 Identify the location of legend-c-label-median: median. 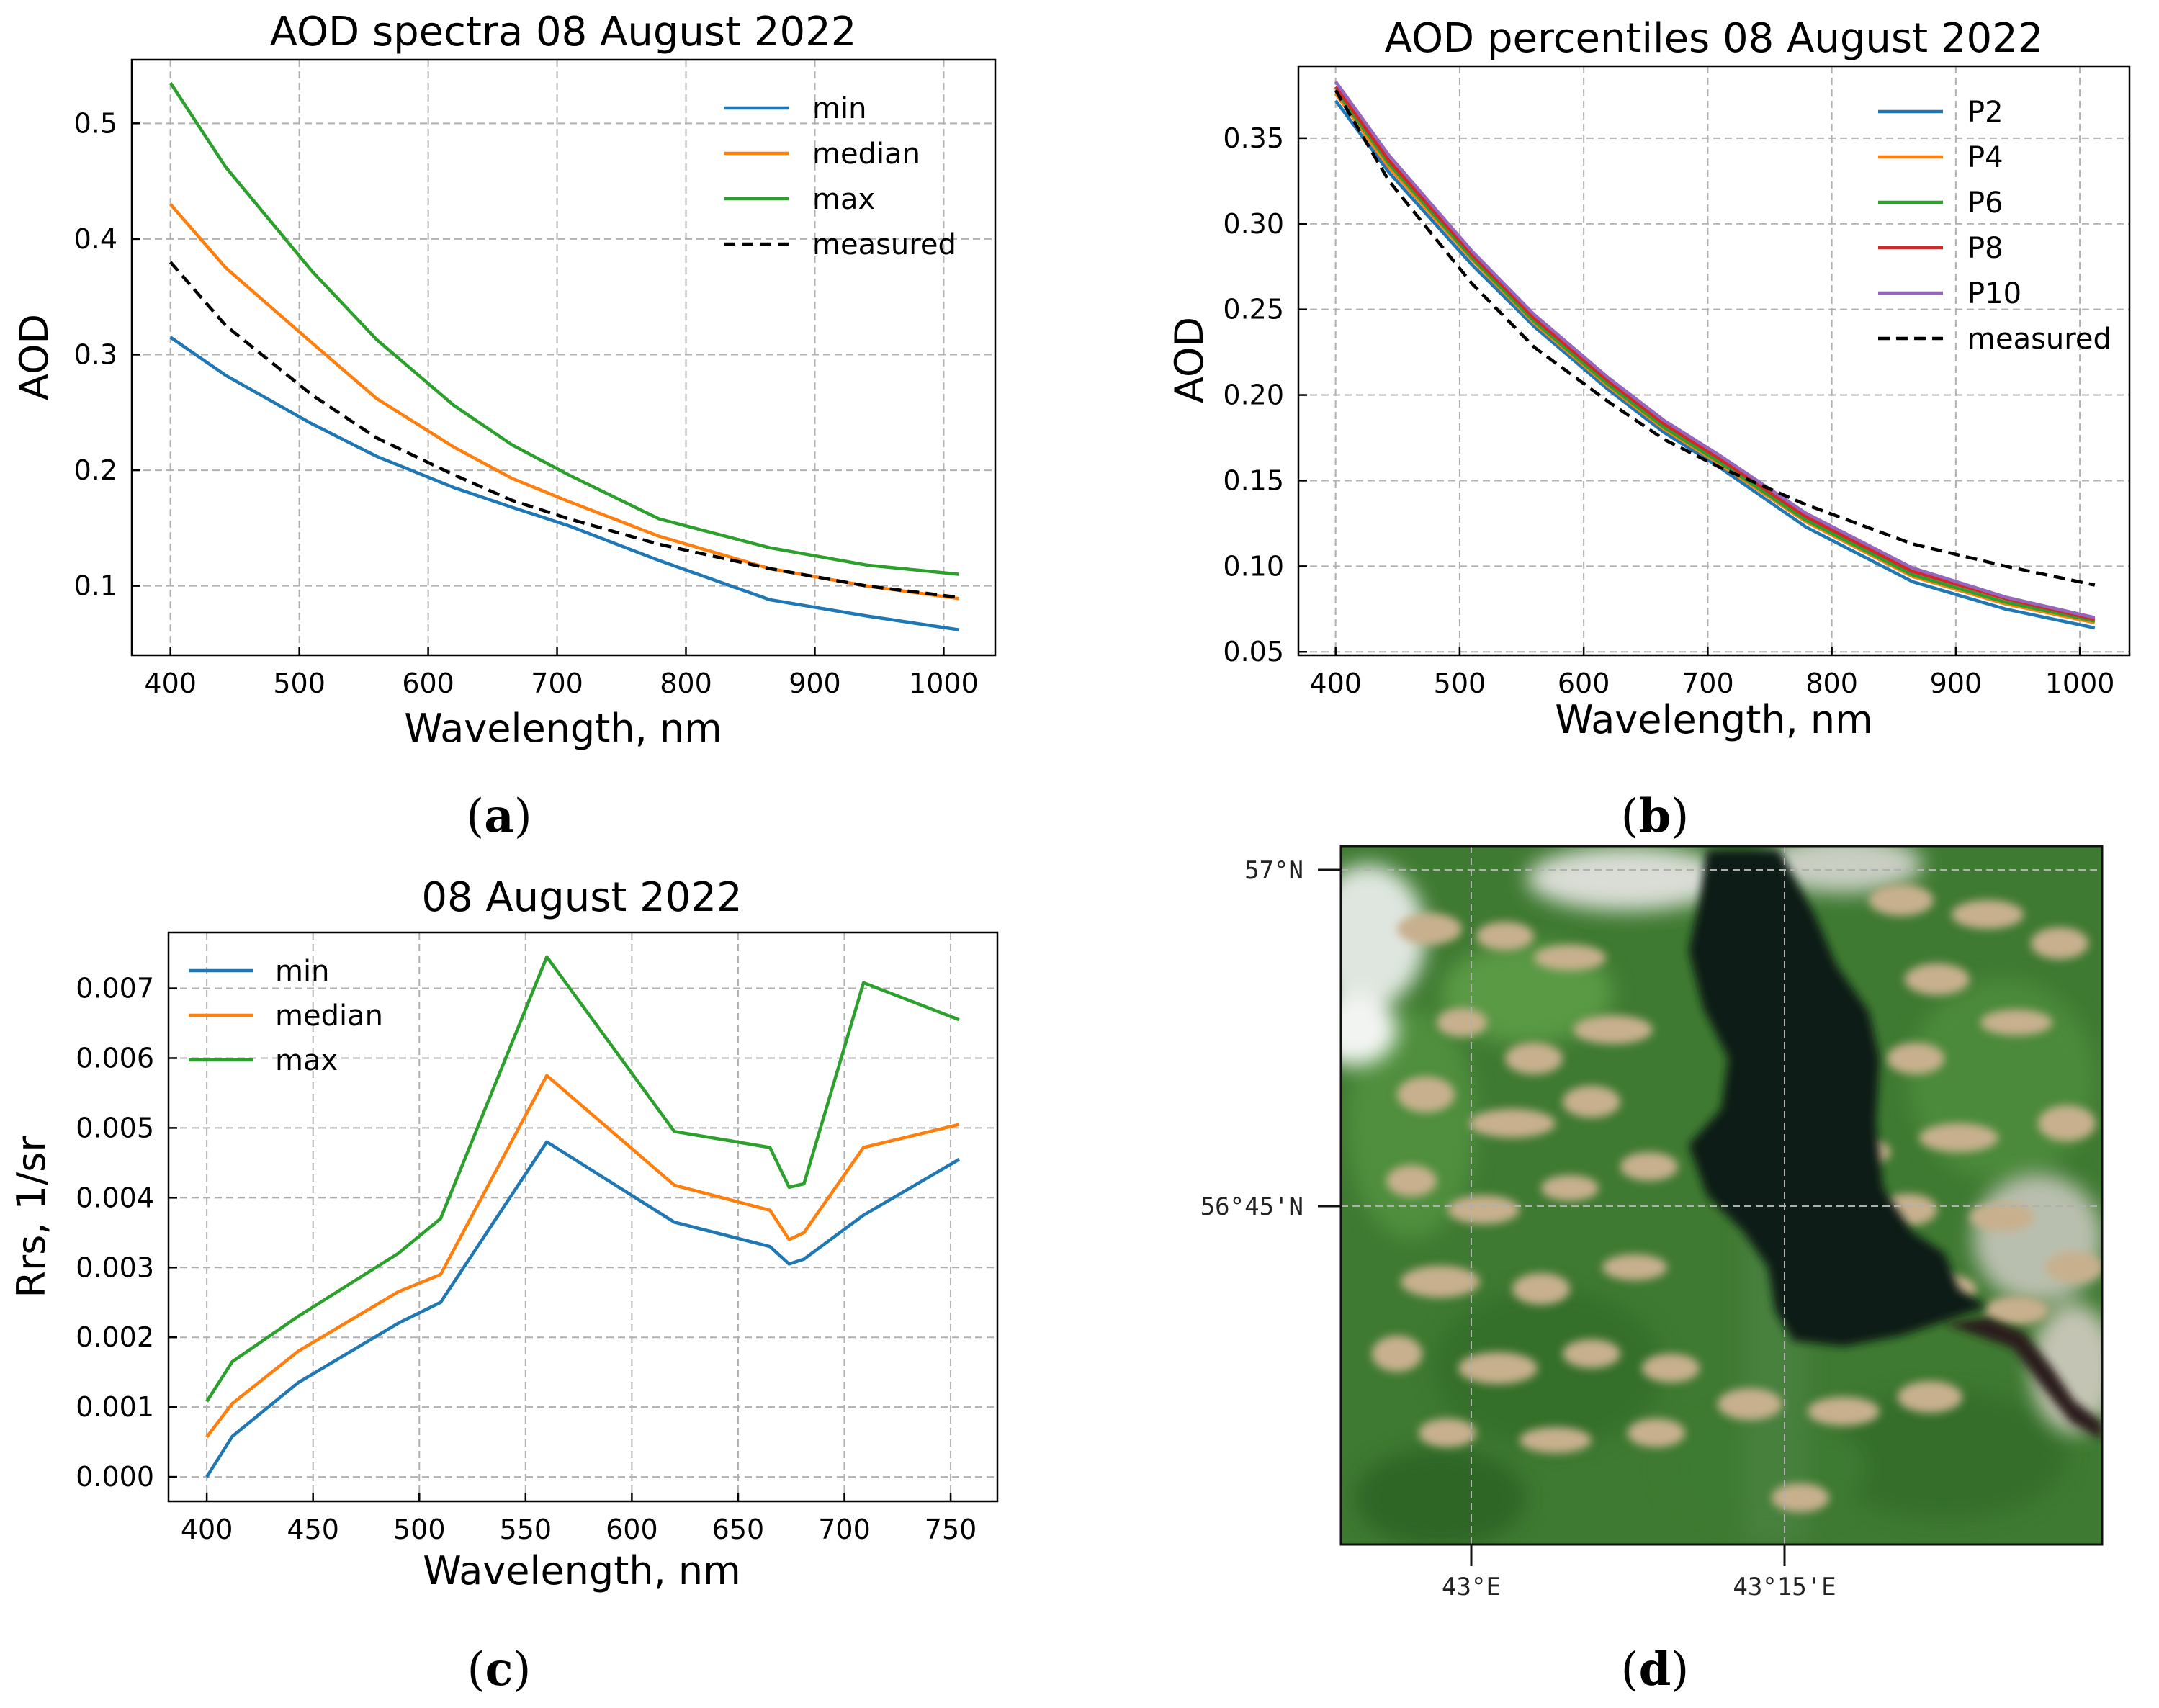
(329, 1016).